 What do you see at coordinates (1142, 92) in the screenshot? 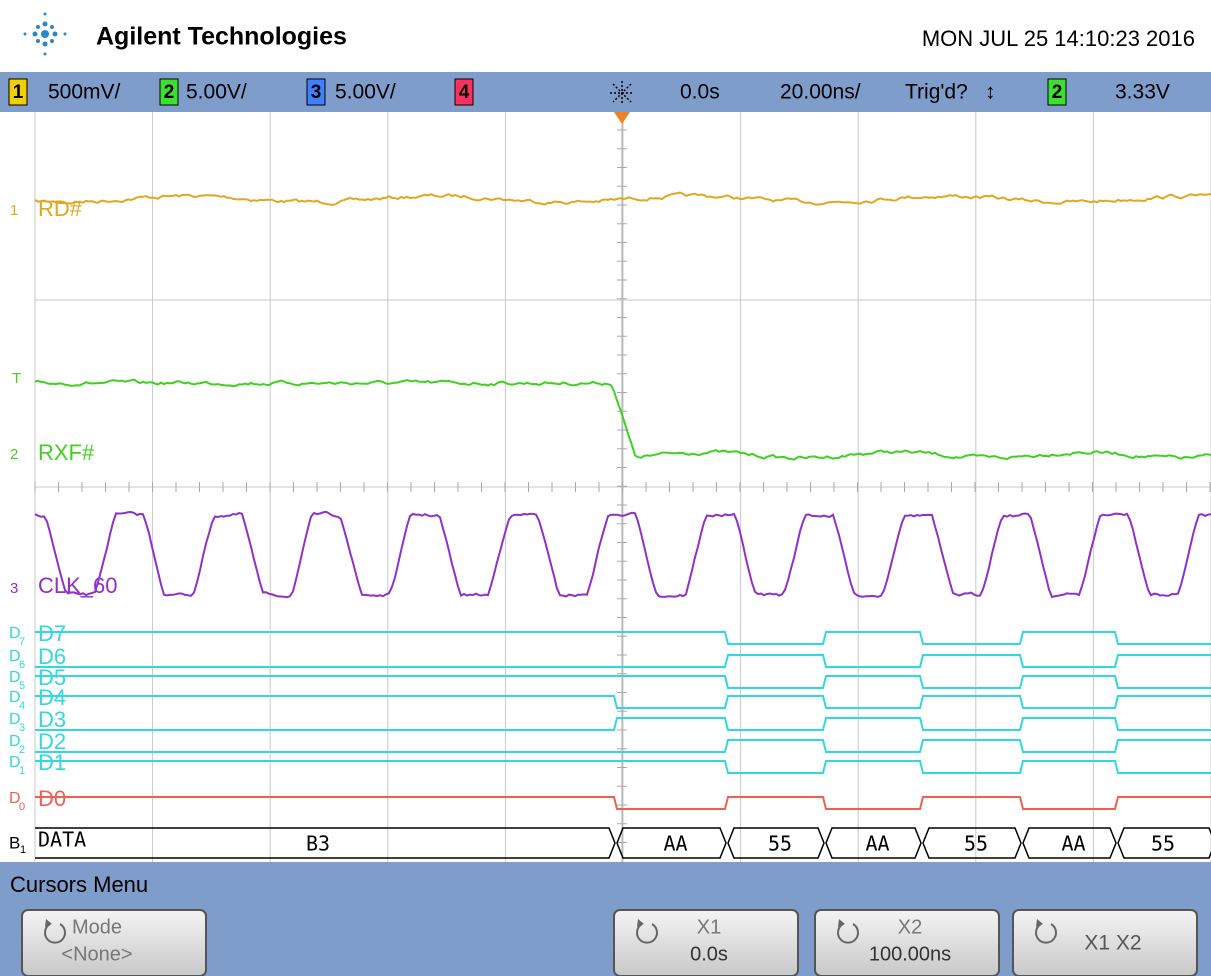
I see `trigger-level: 3.33V` at bounding box center [1142, 92].